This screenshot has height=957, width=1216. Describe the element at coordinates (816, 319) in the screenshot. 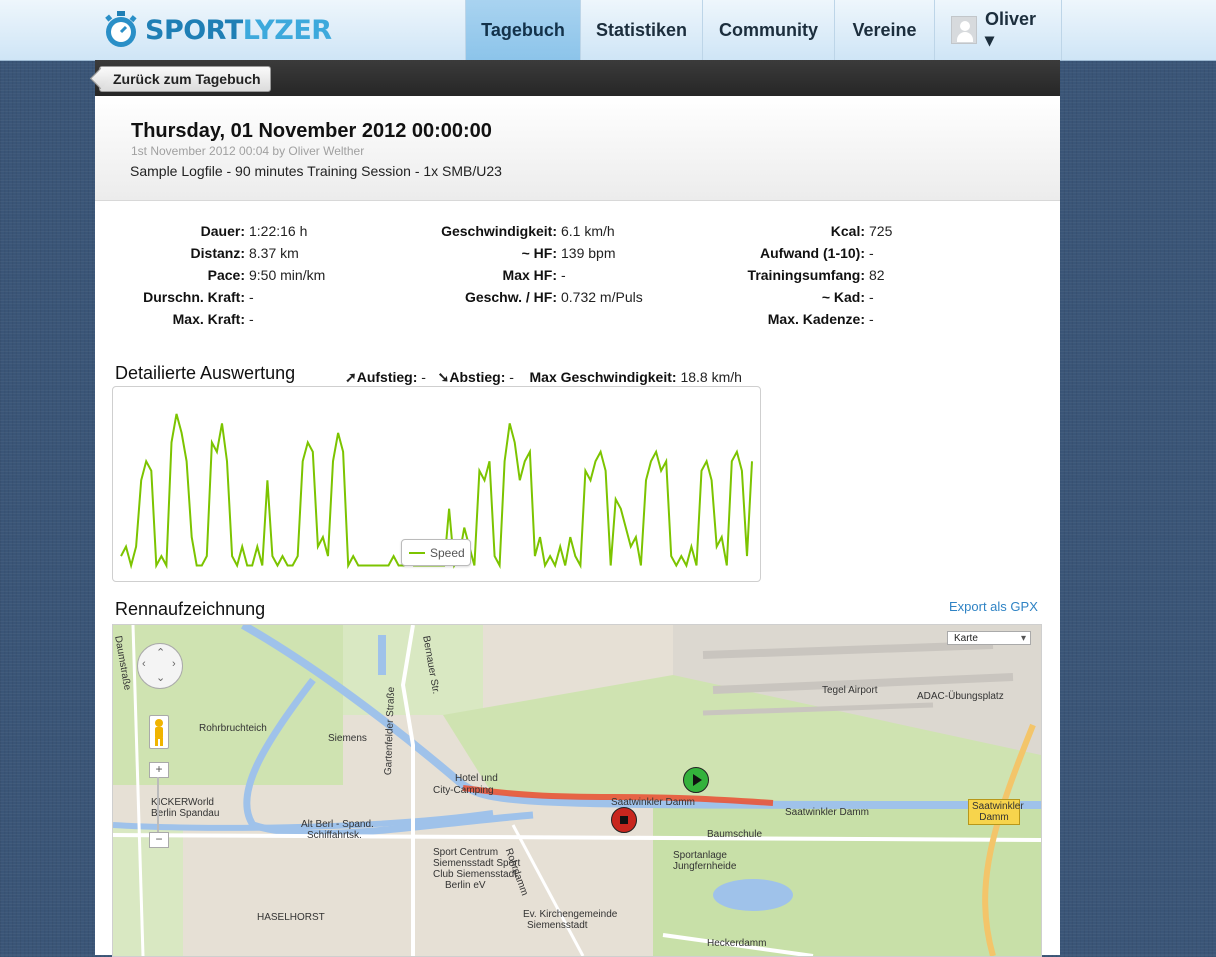

I see `stat-label: Max. Kadenze:` at that location.